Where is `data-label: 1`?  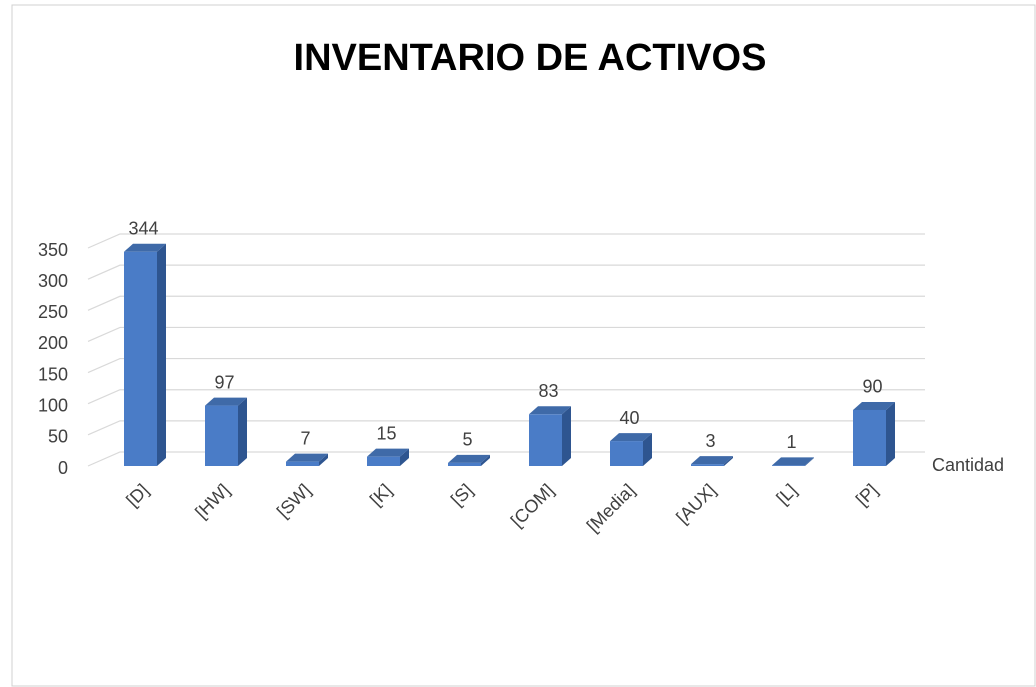 data-label: 1 is located at coordinates (791, 442).